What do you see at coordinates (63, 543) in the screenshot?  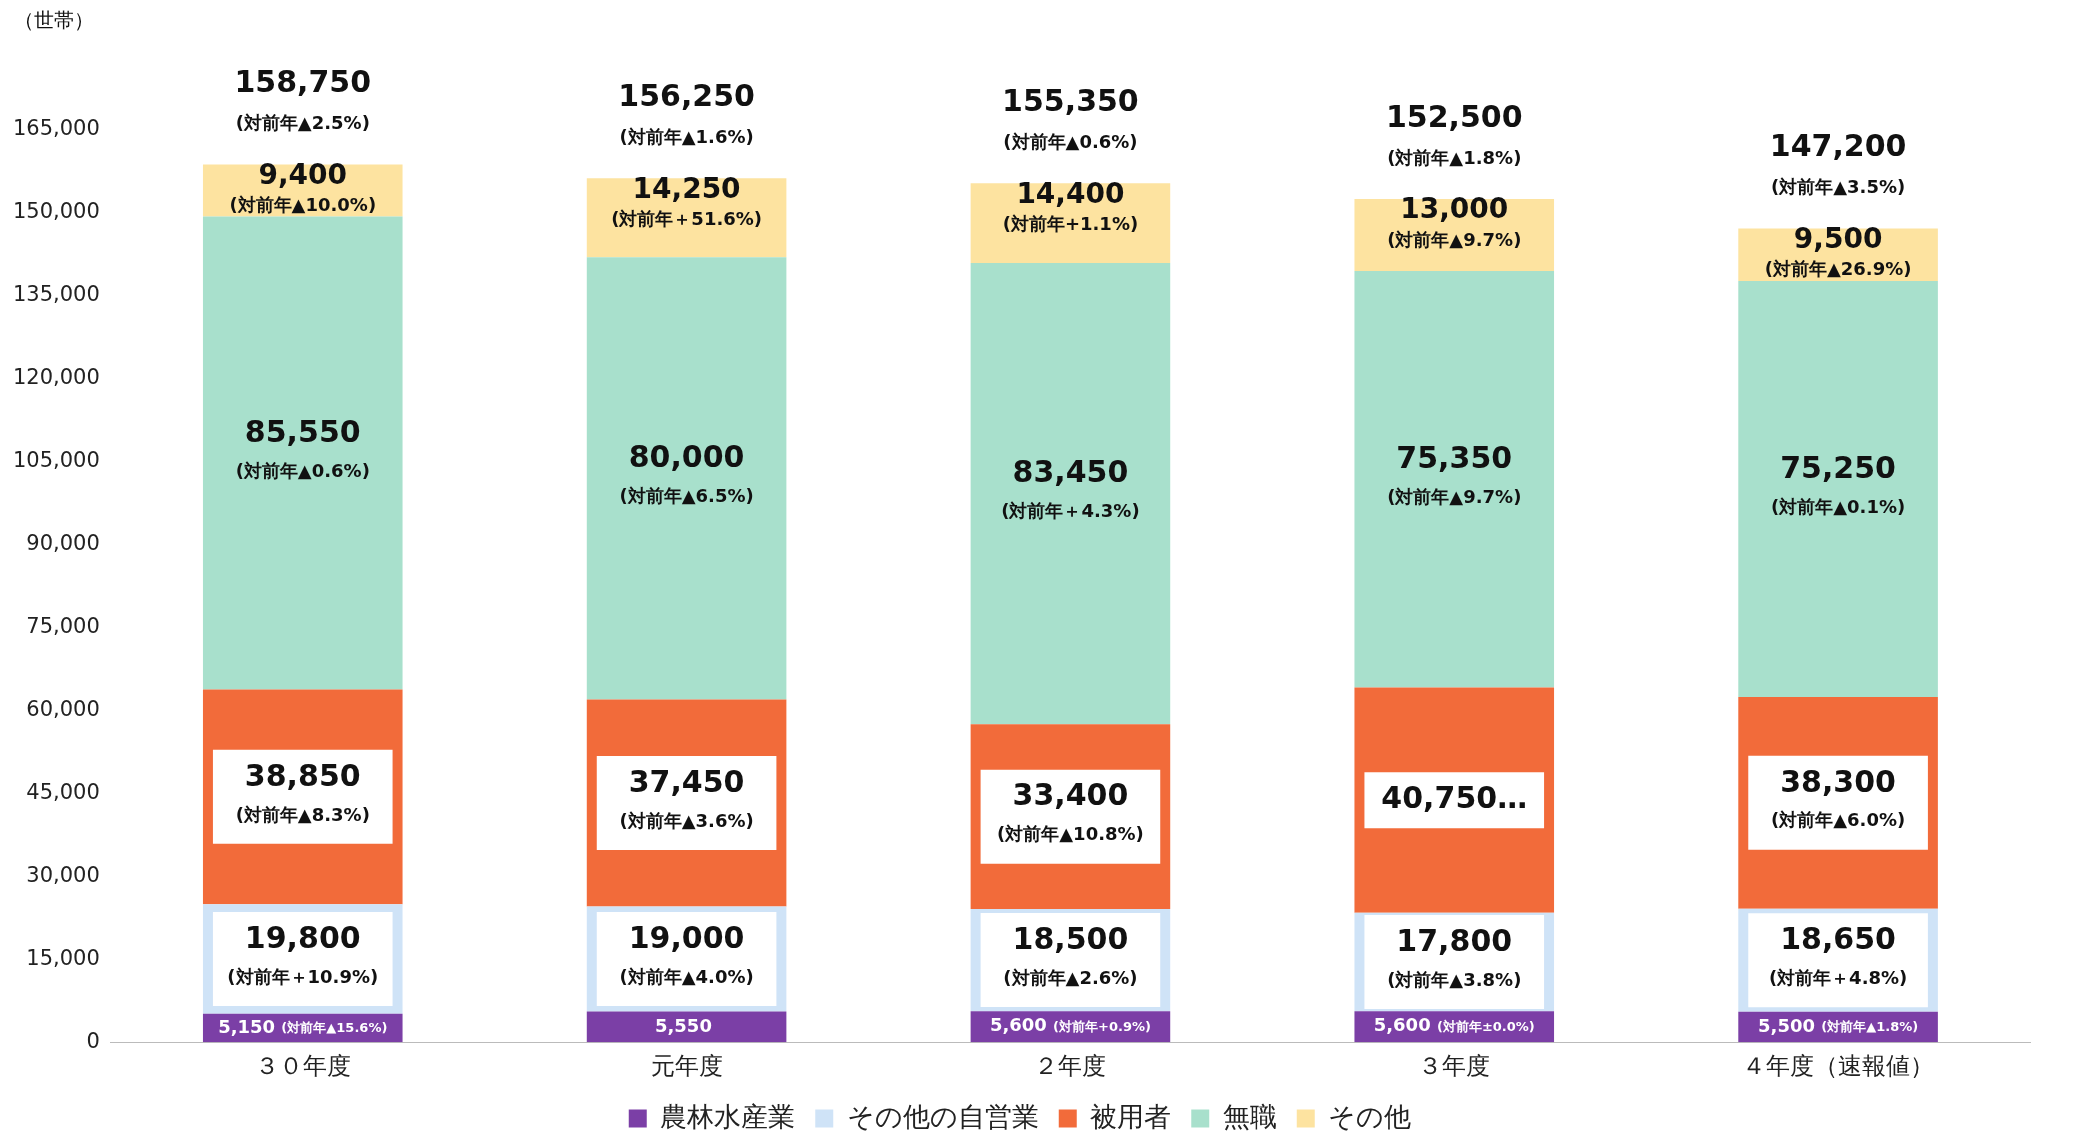 I see `y-tick-label: 90,000` at bounding box center [63, 543].